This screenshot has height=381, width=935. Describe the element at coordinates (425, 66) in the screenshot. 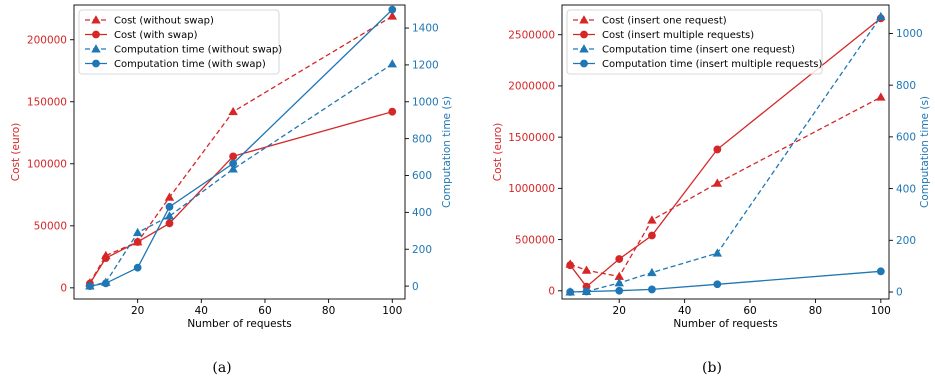

I see `y-right-tick-label: 1200` at that location.